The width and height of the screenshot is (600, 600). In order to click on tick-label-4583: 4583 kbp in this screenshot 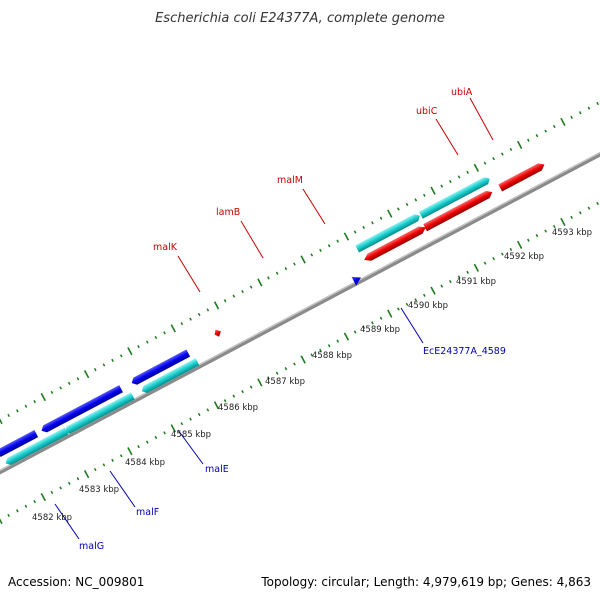, I will do `click(99, 490)`.